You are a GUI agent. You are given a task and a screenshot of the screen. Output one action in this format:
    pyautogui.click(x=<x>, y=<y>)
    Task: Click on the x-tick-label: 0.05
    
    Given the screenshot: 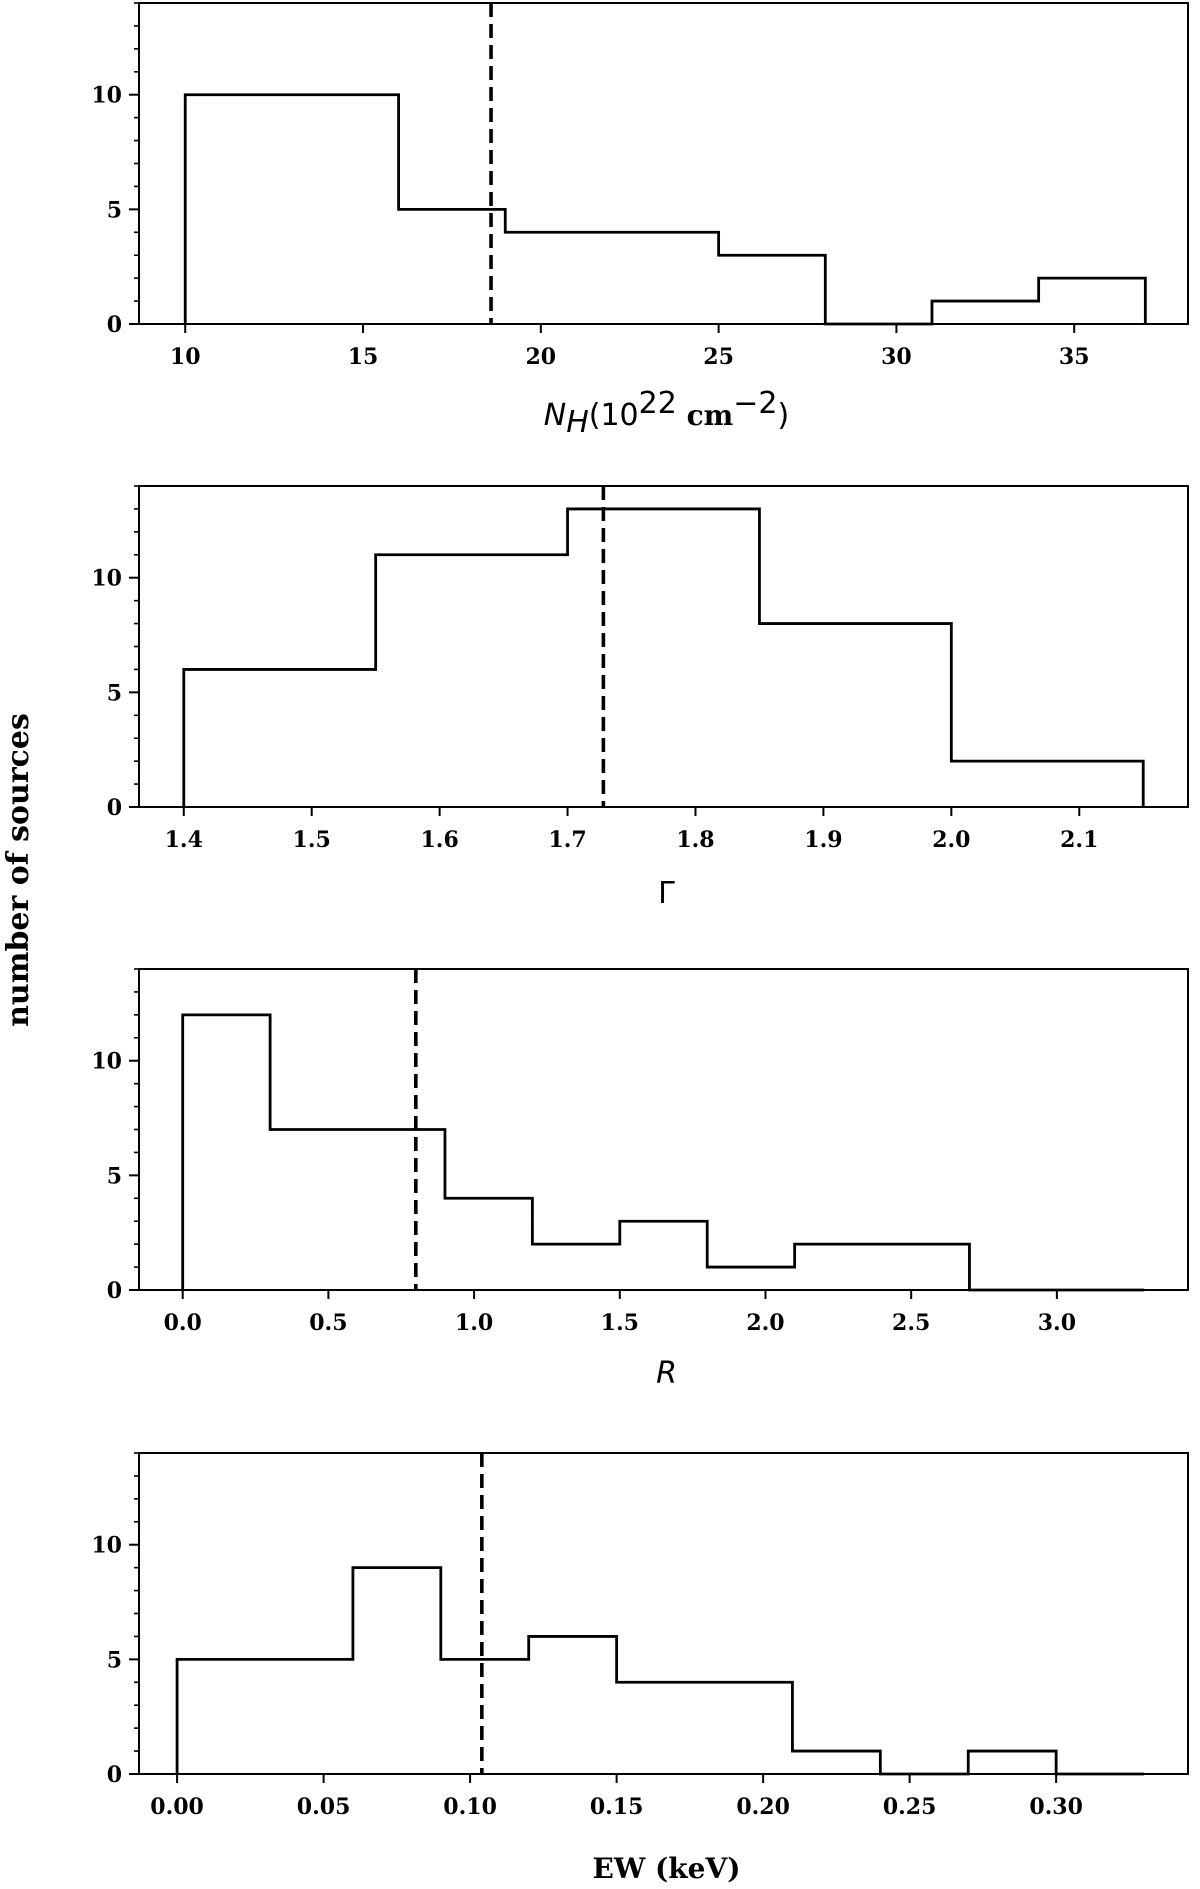 What is the action you would take?
    pyautogui.click(x=324, y=1807)
    